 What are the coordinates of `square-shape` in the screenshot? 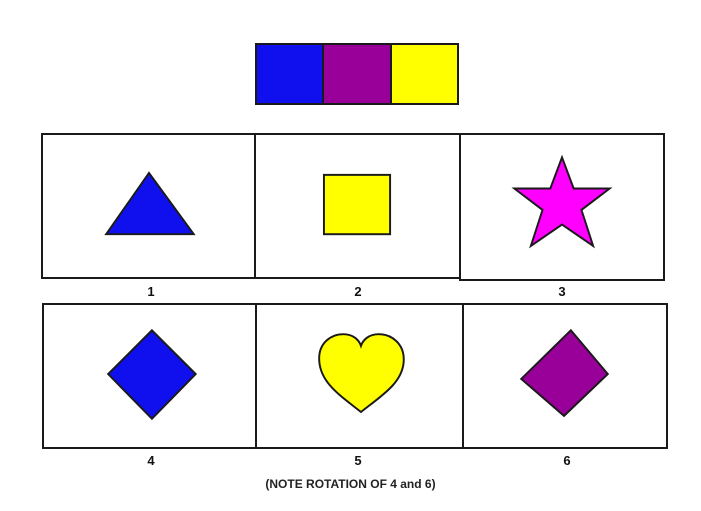 It's located at (357, 204).